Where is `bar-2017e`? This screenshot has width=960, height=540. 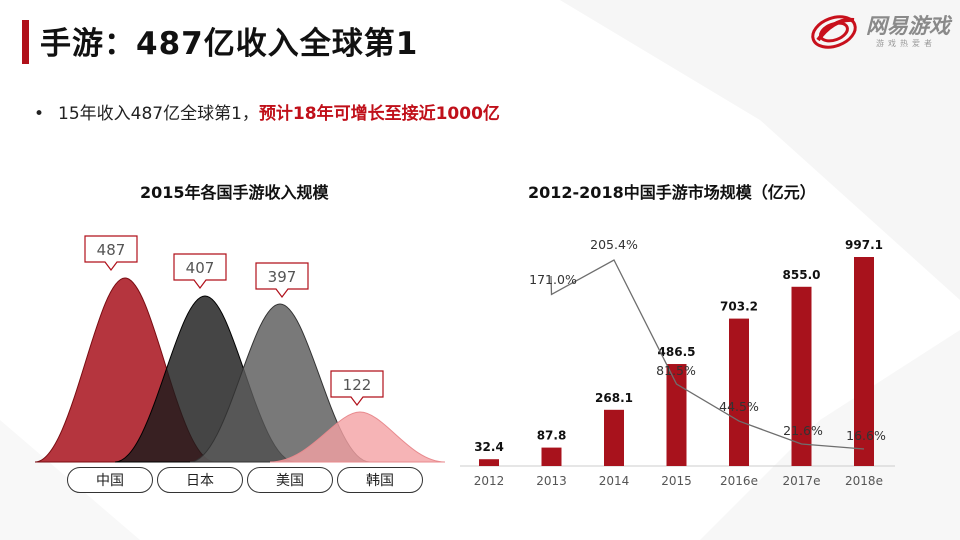 bar-2017e is located at coordinates (801, 376).